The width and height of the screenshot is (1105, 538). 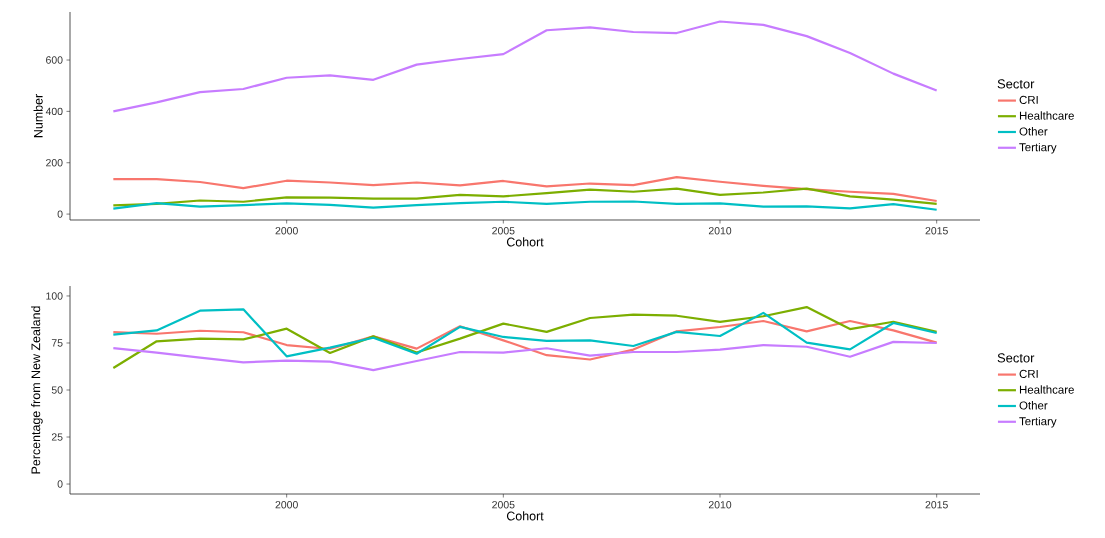 What do you see at coordinates (57, 390) in the screenshot?
I see `y-tick-label: 50` at bounding box center [57, 390].